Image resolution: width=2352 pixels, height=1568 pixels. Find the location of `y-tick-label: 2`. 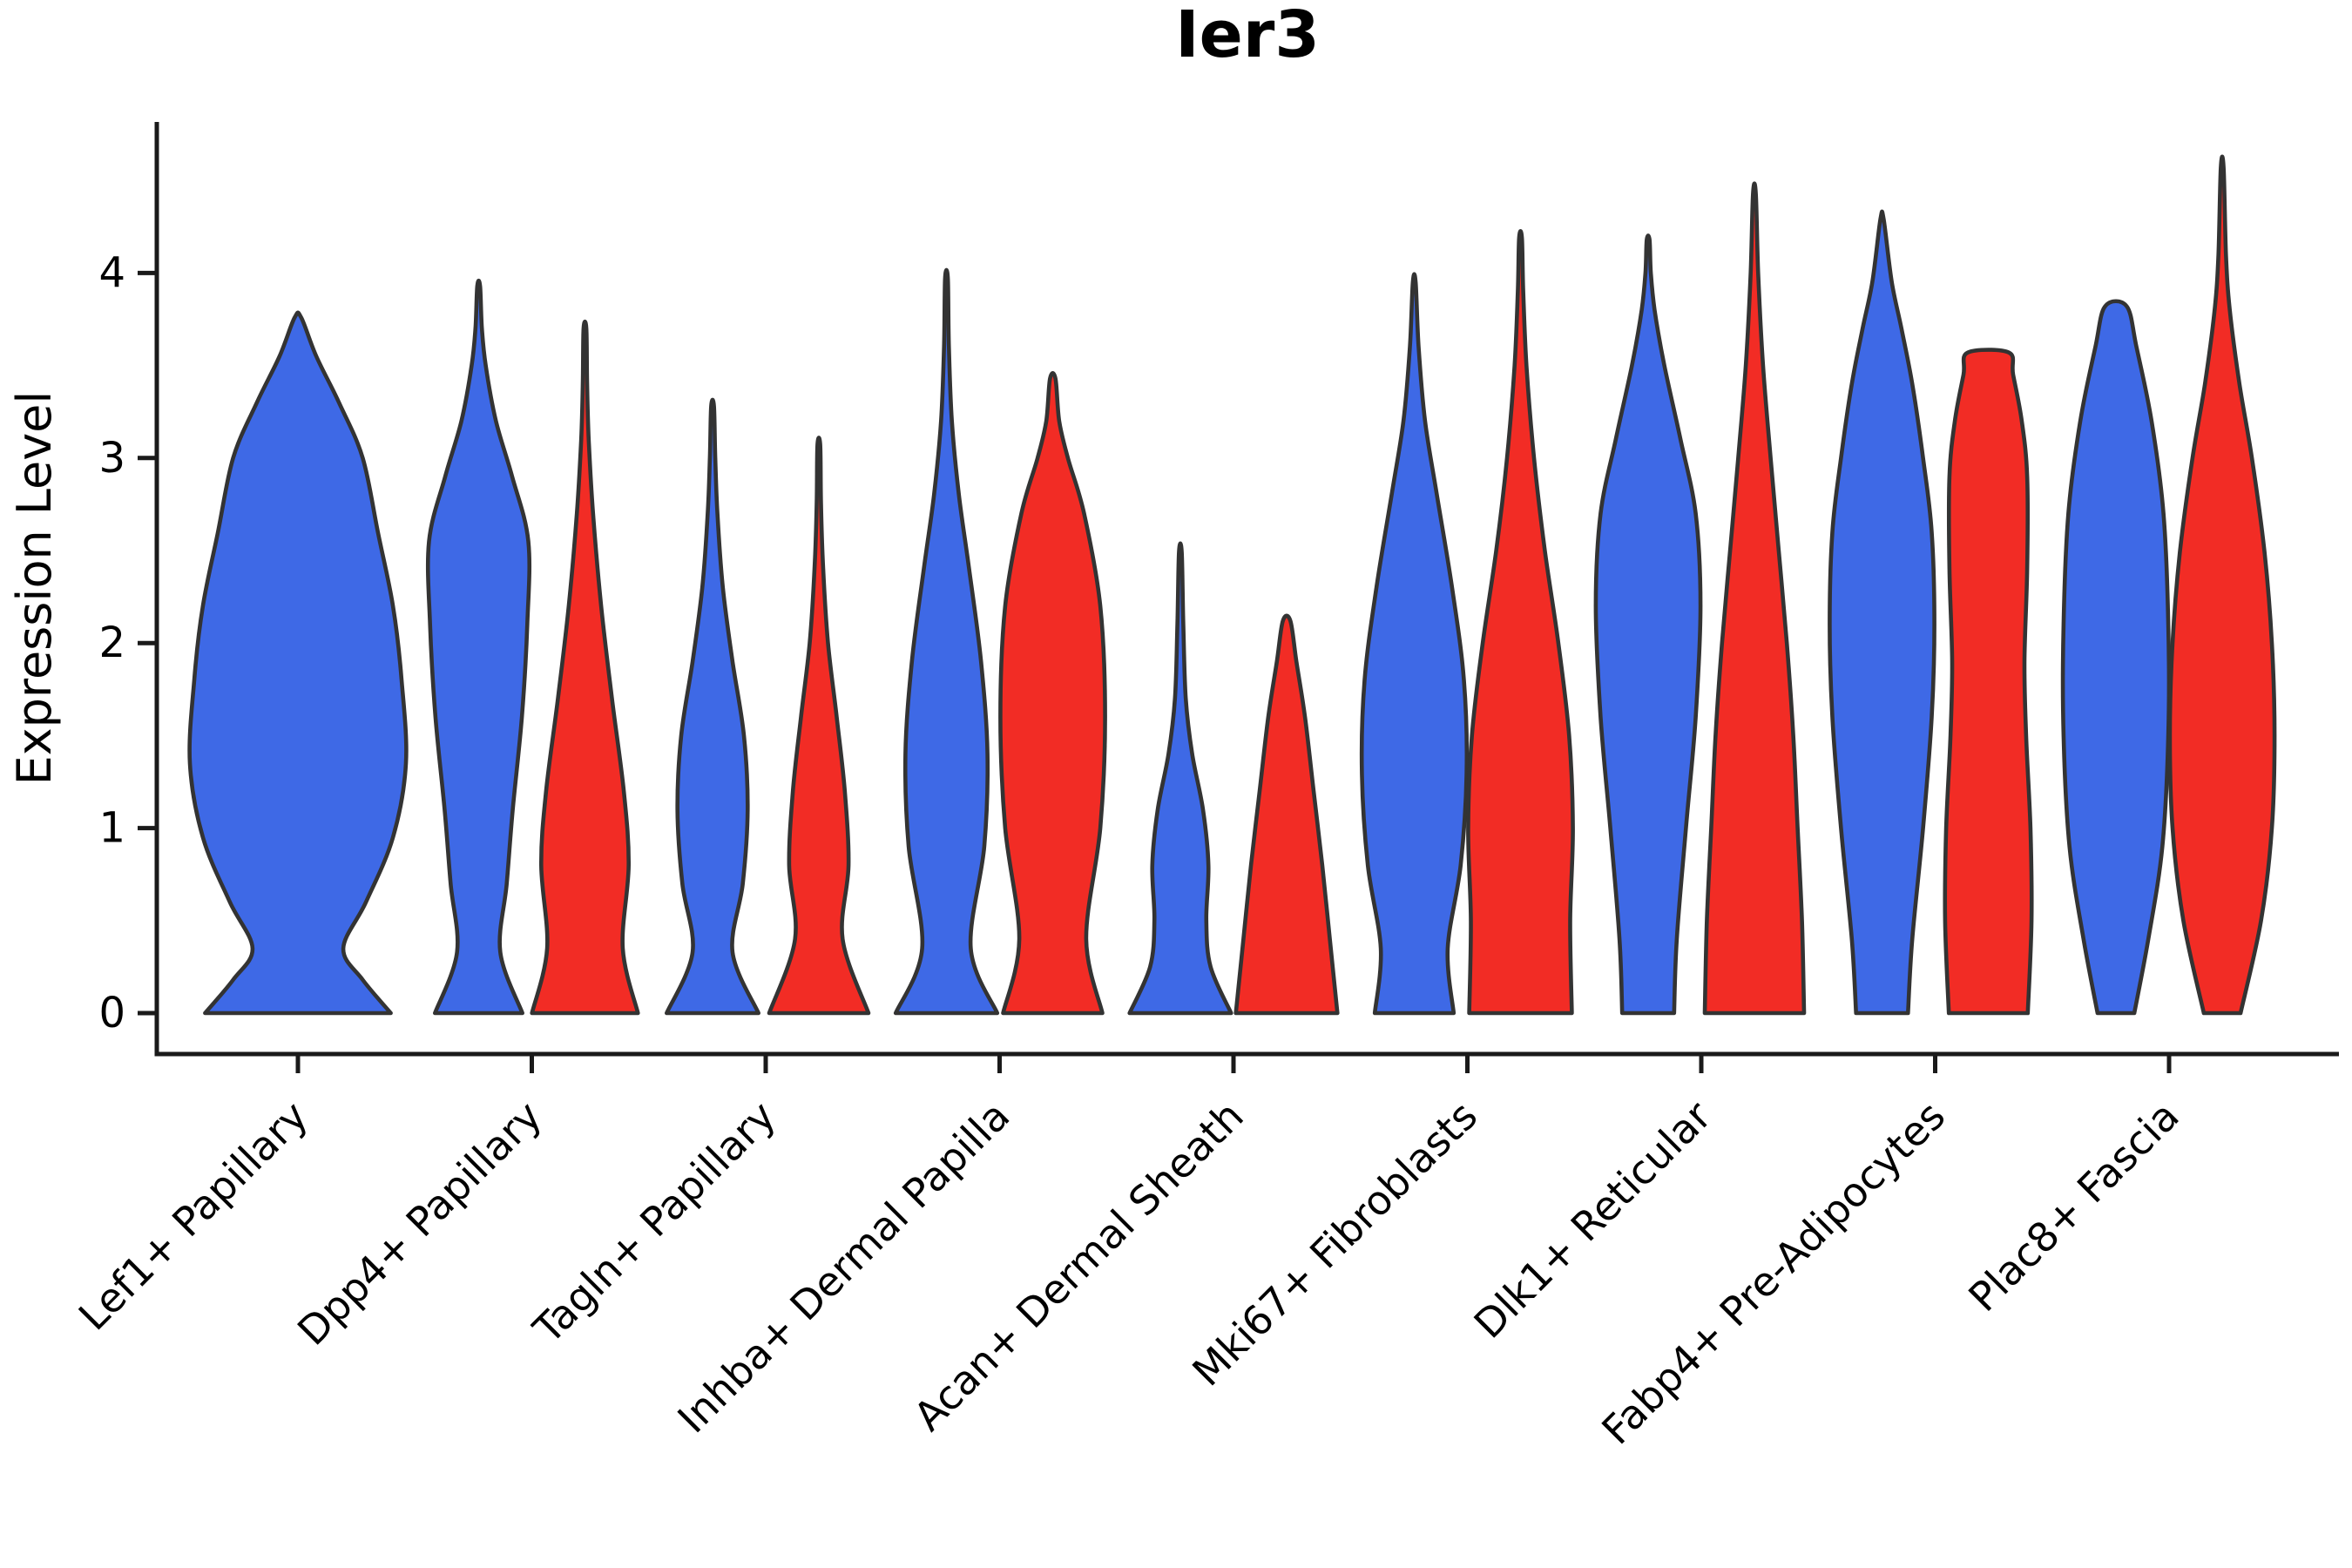

y-tick-label: 2 is located at coordinates (111, 642).